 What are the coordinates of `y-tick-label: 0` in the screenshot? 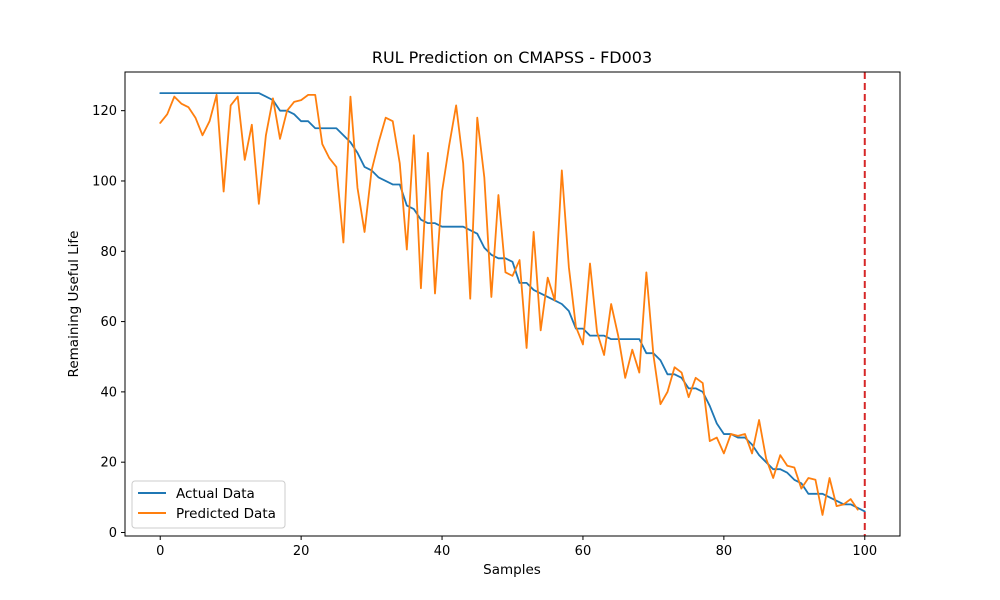 It's located at (113, 533).